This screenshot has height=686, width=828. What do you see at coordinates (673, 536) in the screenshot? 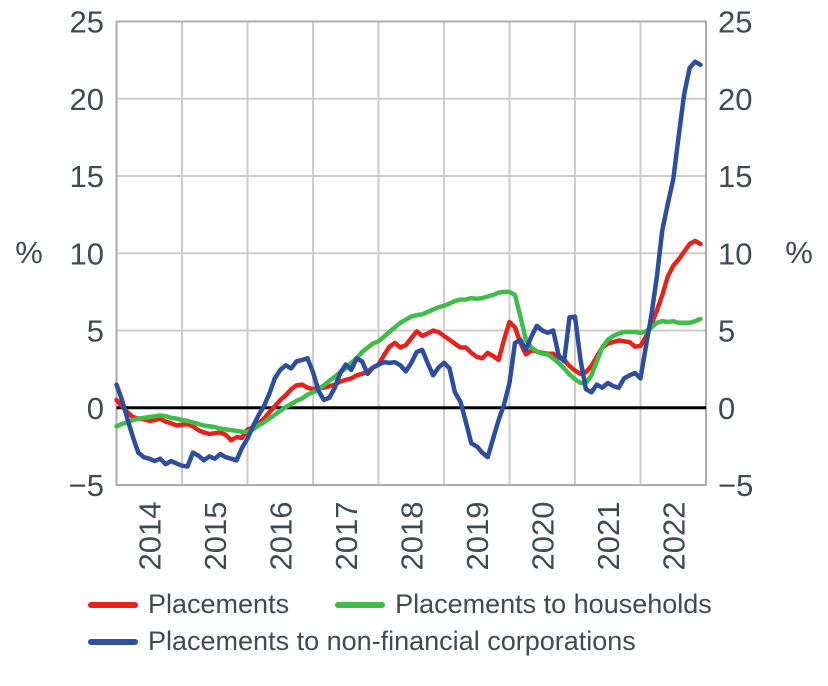
I see `x-tick-year: 2022` at bounding box center [673, 536].